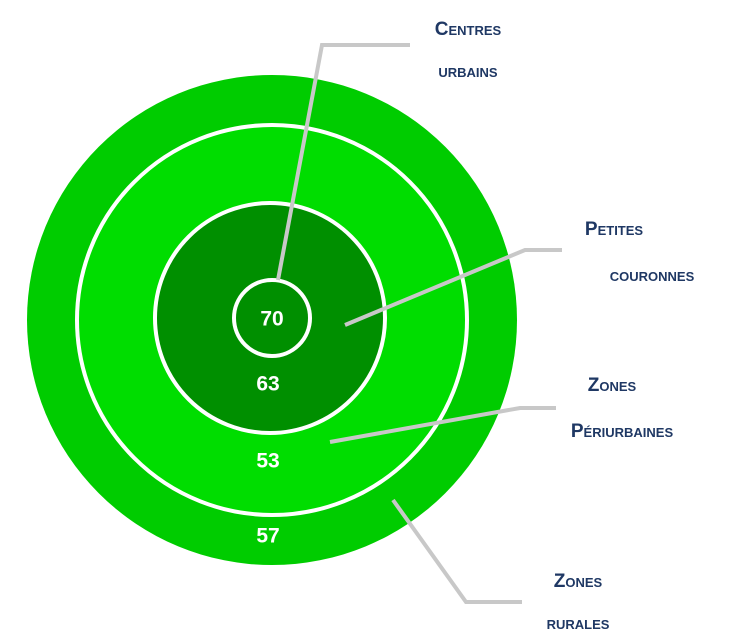  Describe the element at coordinates (468, 29) in the screenshot. I see `label: Centres` at that location.